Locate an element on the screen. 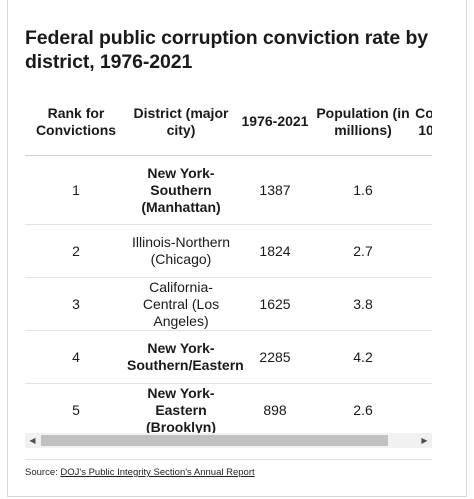  convictions-cell: 1387 is located at coordinates (275, 190).